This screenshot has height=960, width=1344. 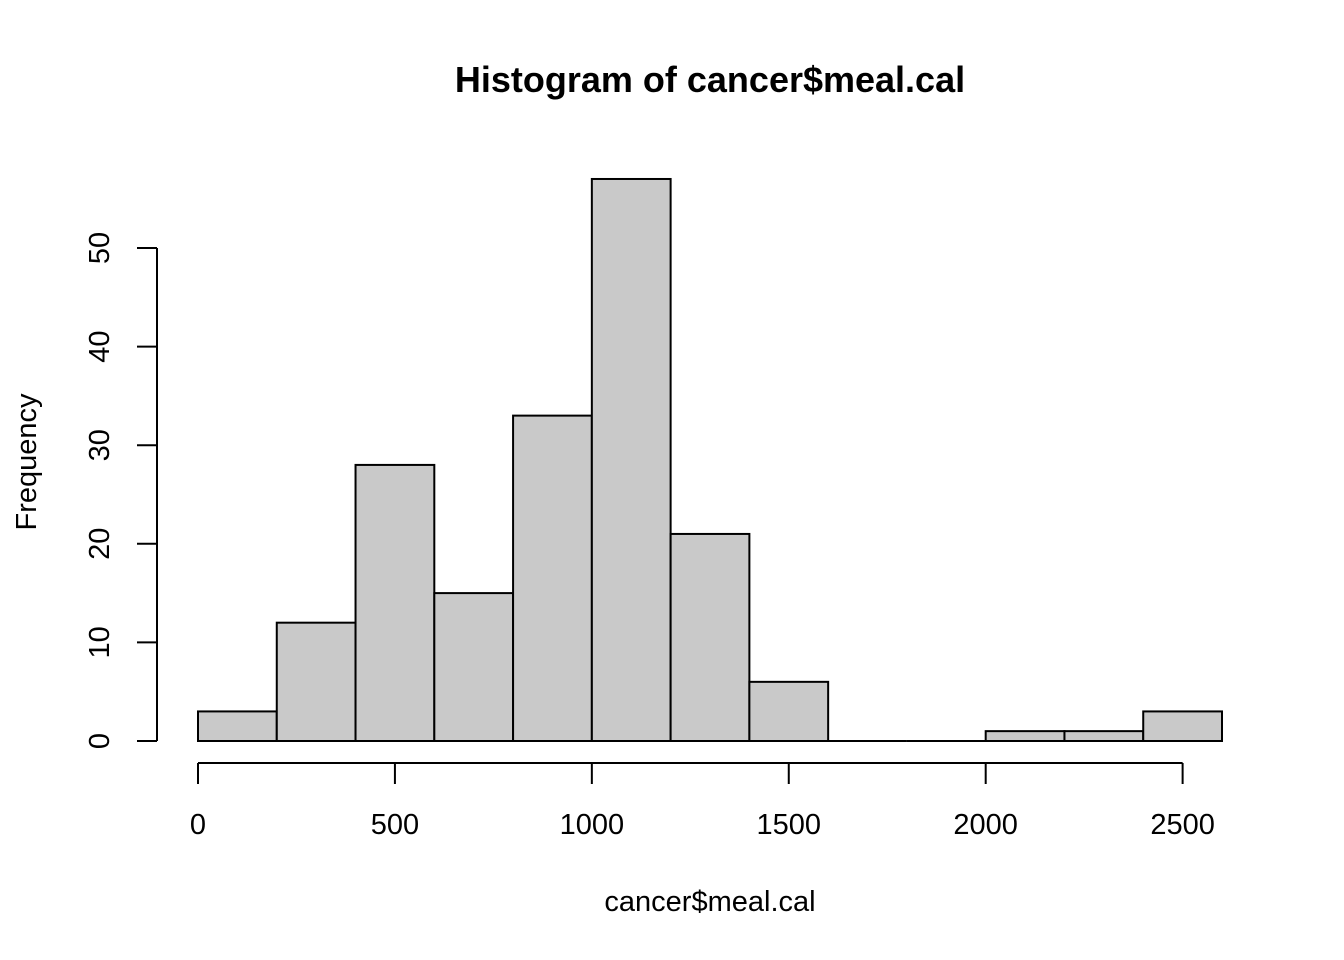 I want to click on y-tick-label: 20, so click(x=100, y=544).